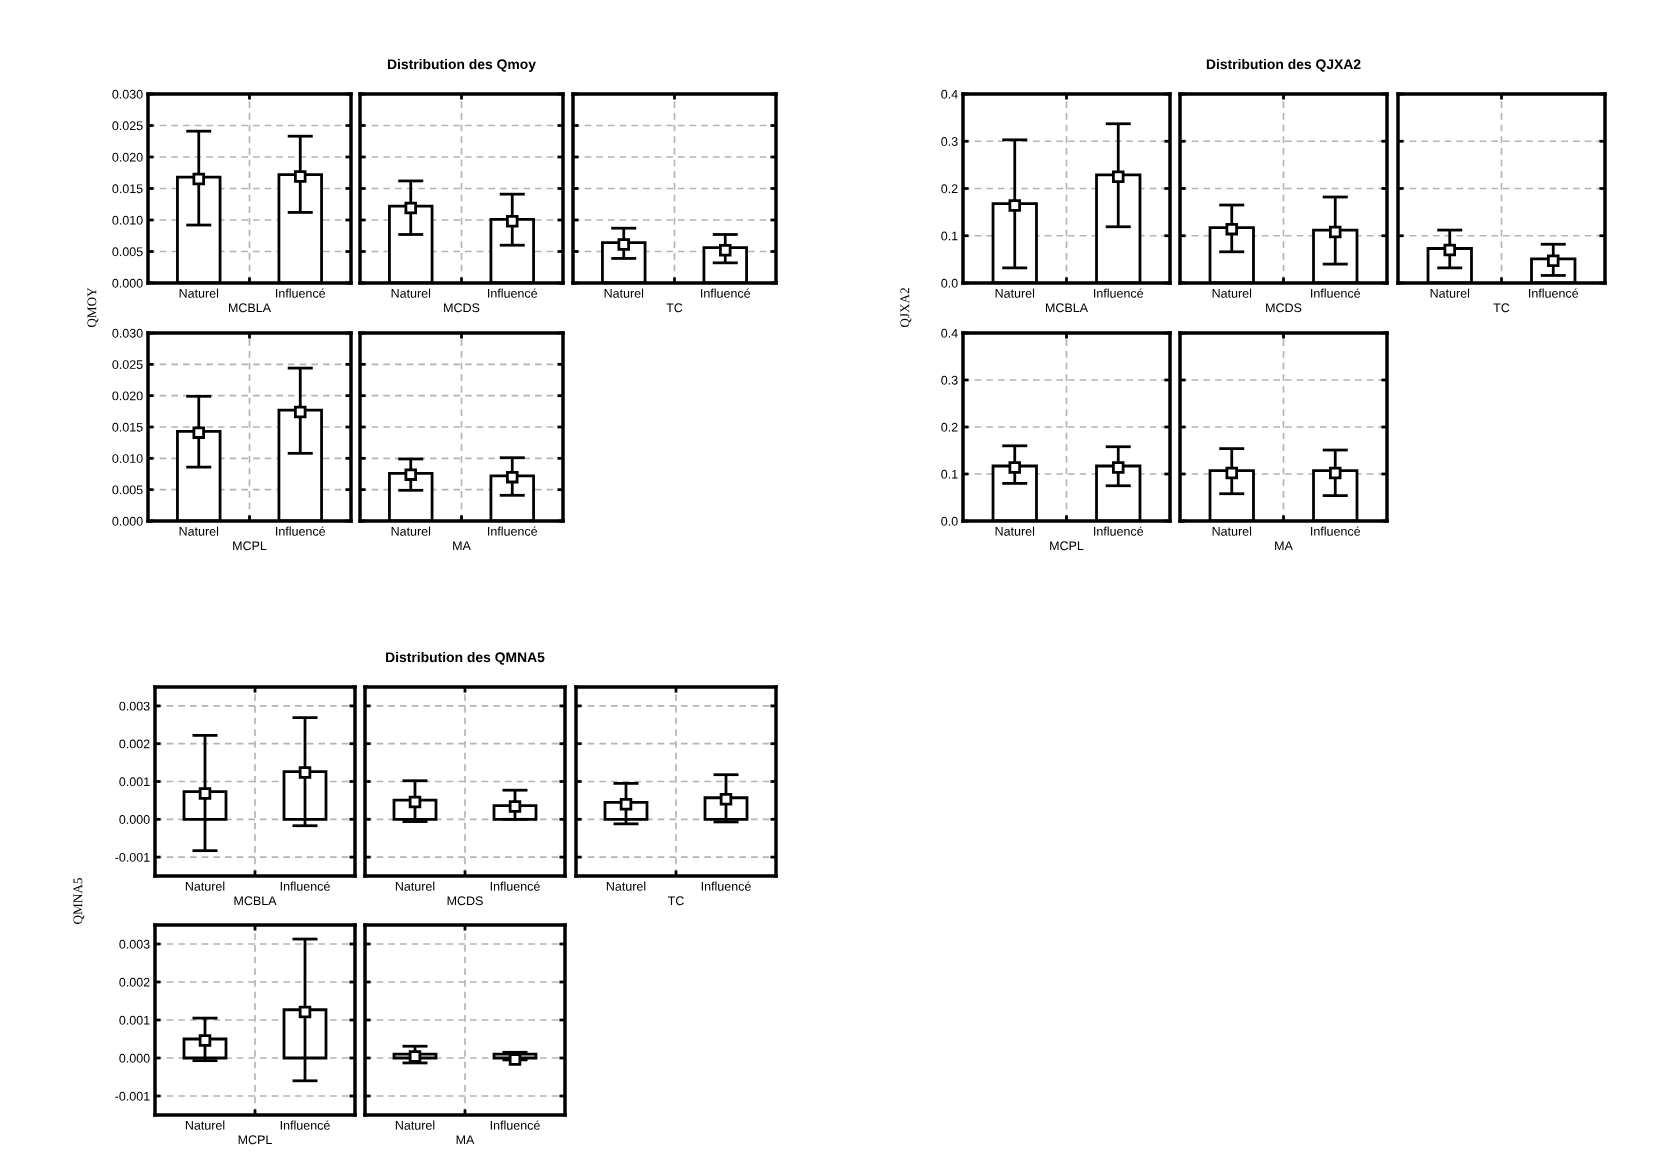  What do you see at coordinates (93, 307) in the screenshot?
I see `y-axis-title: QMOY` at bounding box center [93, 307].